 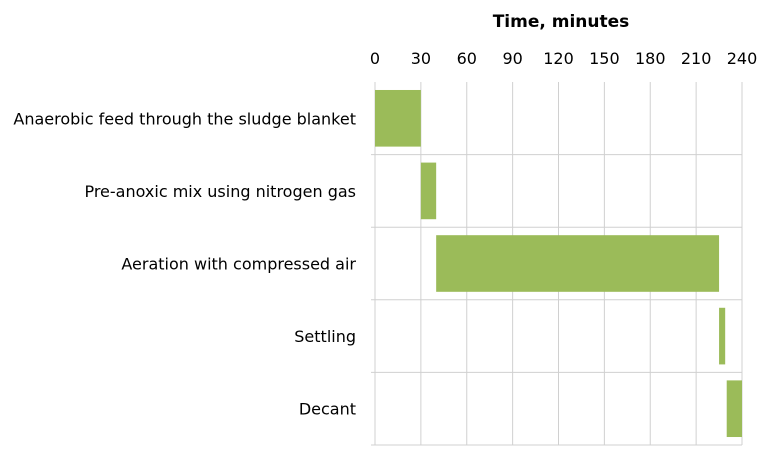 What do you see at coordinates (327, 409) in the screenshot?
I see `category-label: Decant` at bounding box center [327, 409].